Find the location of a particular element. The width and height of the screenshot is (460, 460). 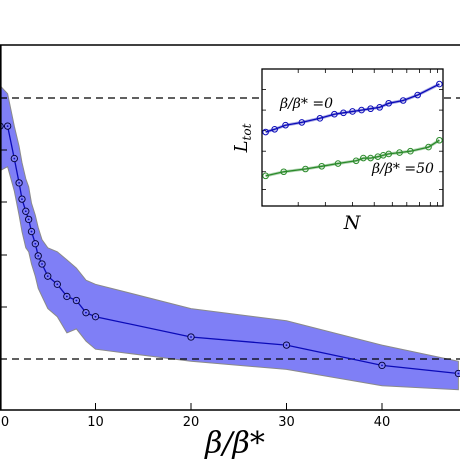

inset-x-axis-title: N is located at coordinates (352, 223).